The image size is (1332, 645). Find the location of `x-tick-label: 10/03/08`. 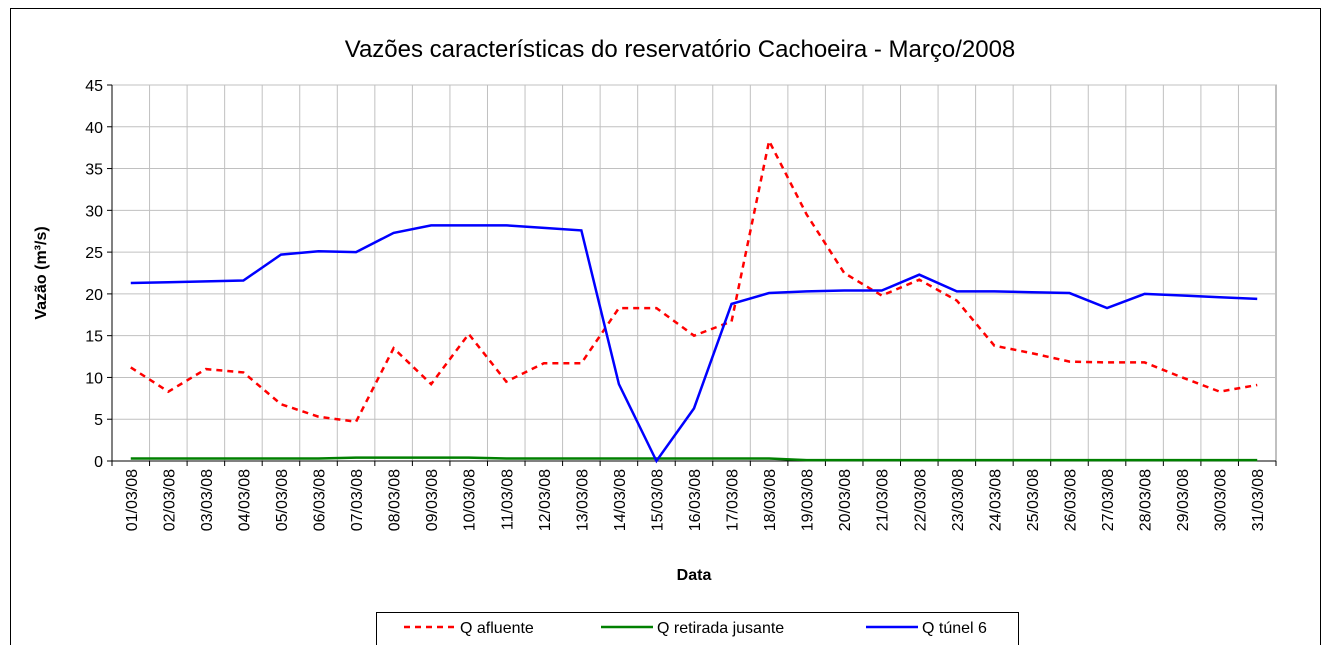

x-tick-label: 10/03/08 is located at coordinates (470, 500).